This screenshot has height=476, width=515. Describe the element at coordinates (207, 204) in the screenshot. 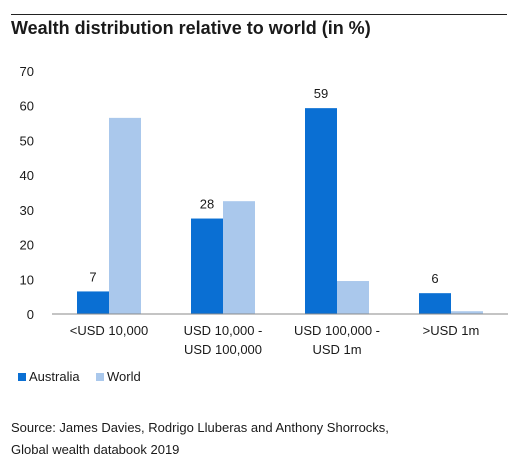

I see `data-label: 28` at that location.